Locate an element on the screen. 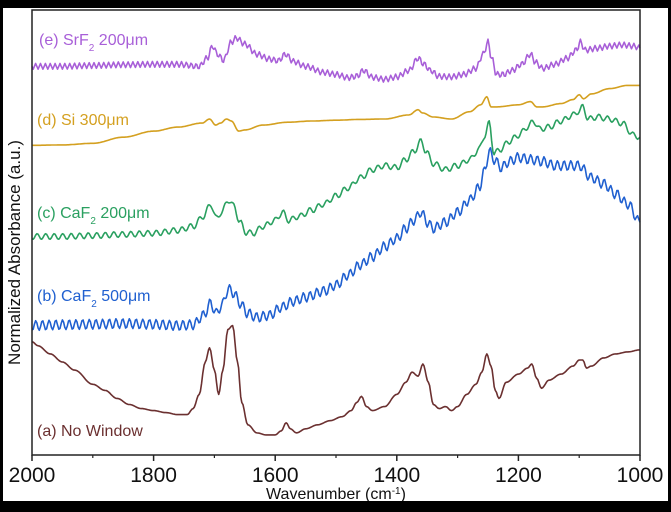 The width and height of the screenshot is (671, 512). series-label-main: (a) No Window is located at coordinates (90, 431).